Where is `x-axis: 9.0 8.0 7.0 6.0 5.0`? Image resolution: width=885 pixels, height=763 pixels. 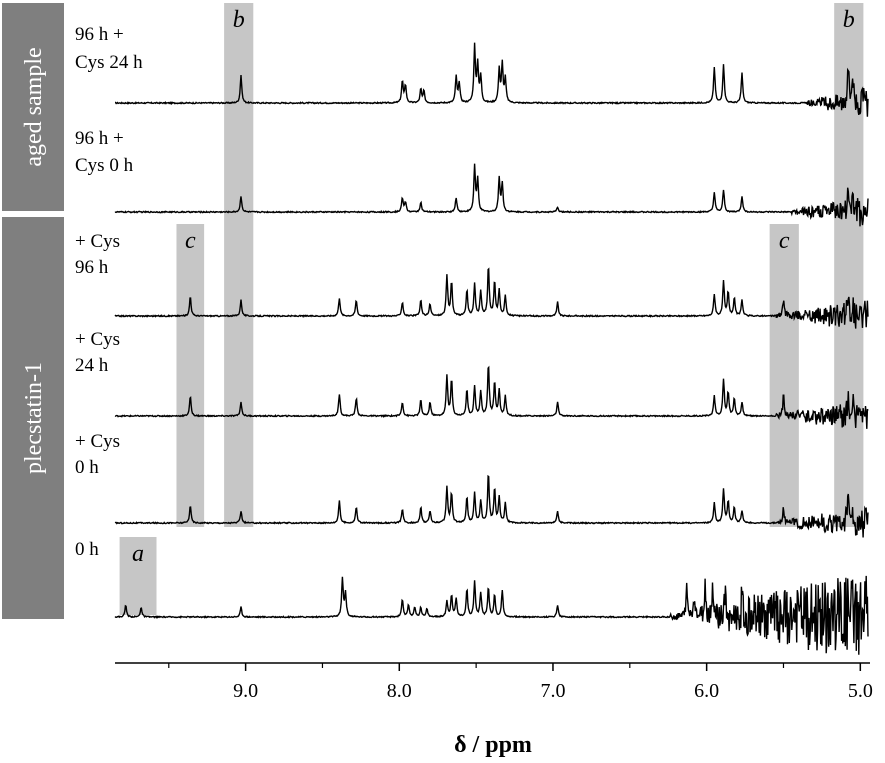 x-axis: 9.0 8.0 7.0 6.0 5.0 is located at coordinates (494, 682).